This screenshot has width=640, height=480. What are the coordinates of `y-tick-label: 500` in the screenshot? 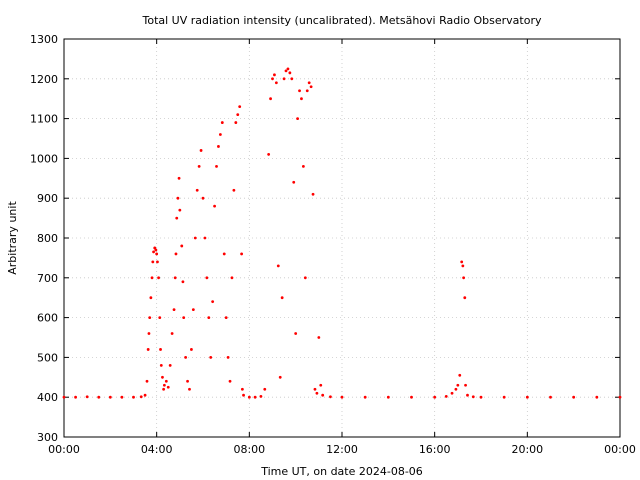 It's located at (47, 357).